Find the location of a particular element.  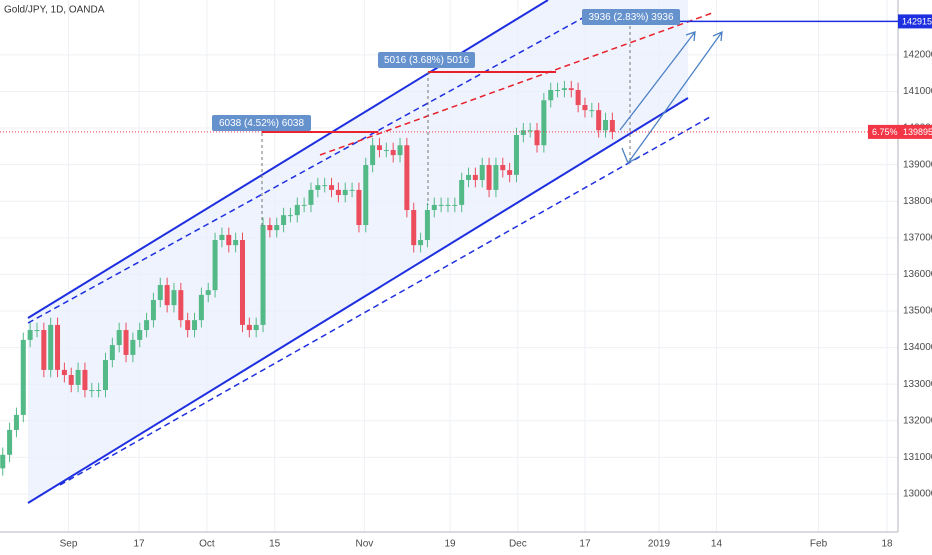

y-tick-label: 135000 is located at coordinates (917, 311).